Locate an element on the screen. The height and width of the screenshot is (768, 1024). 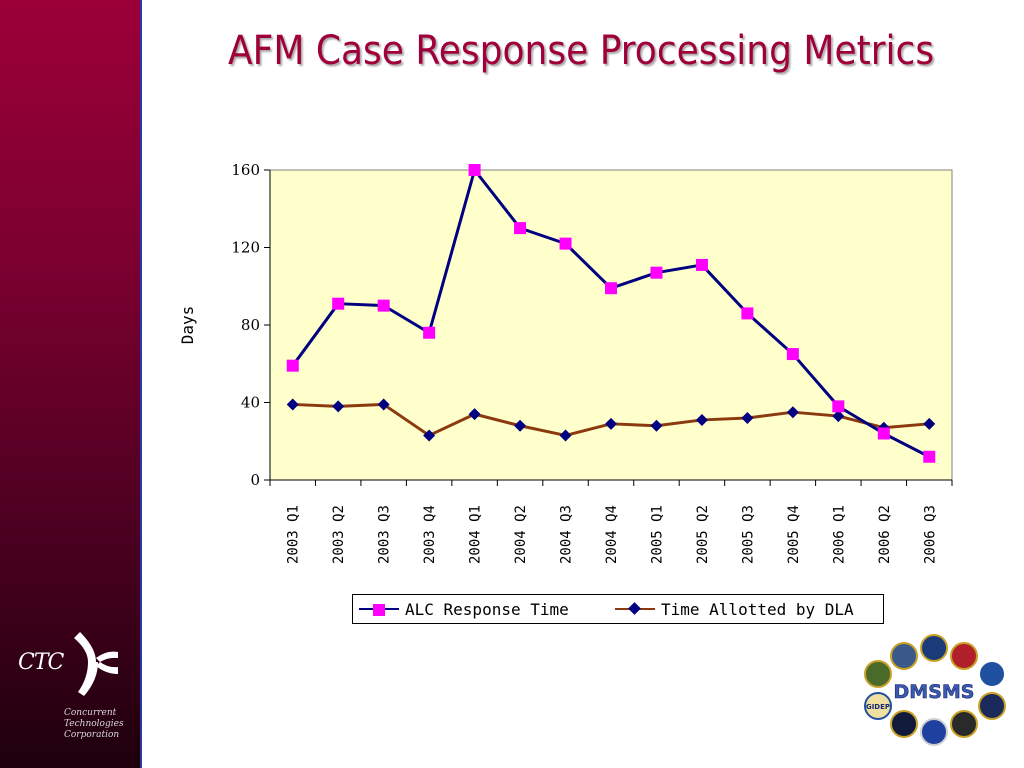
slide-title: AFM Case Response Processing Metrics is located at coordinates (581, 51).